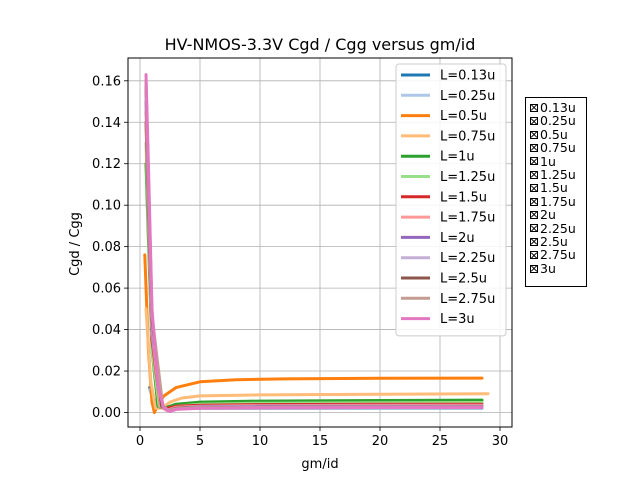 Image resolution: width=640 pixels, height=480 pixels. Describe the element at coordinates (463, 197) in the screenshot. I see `legend-label: L=1.5u` at that location.